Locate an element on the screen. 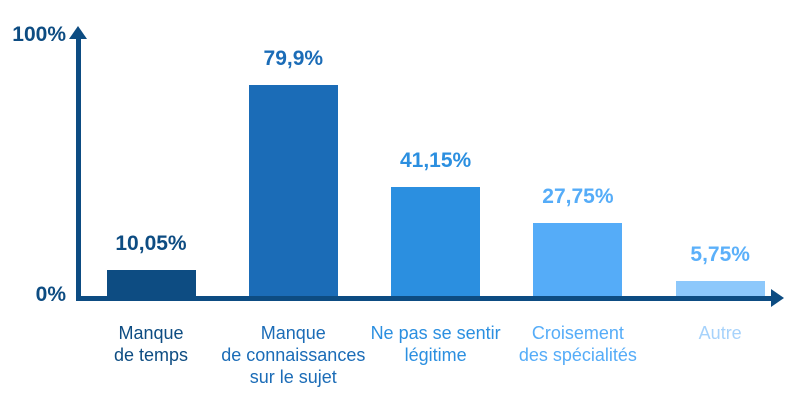 This screenshot has height=400, width=800. bar-value-label: 79,9% is located at coordinates (293, 59).